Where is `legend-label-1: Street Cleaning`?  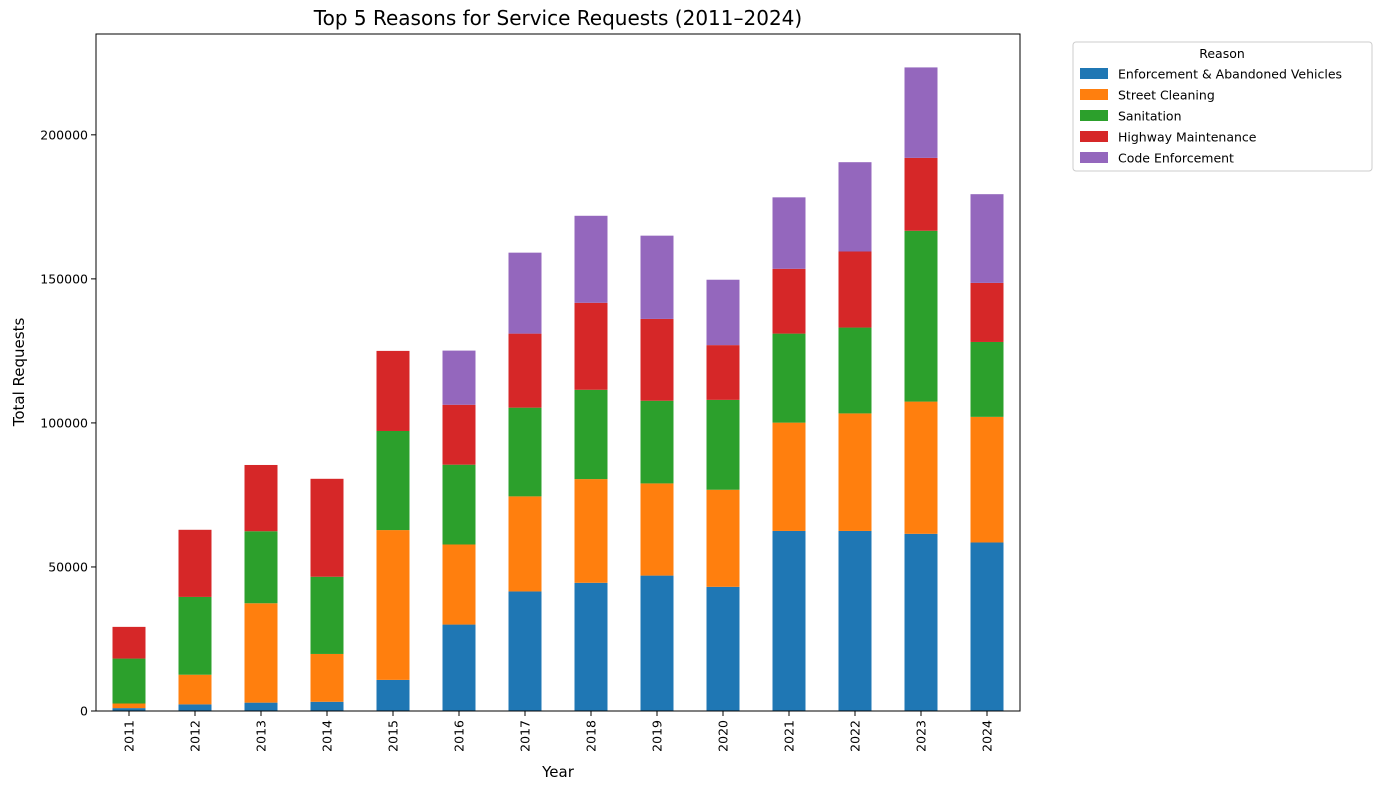
legend-label-1: Street Cleaning is located at coordinates (1166, 95).